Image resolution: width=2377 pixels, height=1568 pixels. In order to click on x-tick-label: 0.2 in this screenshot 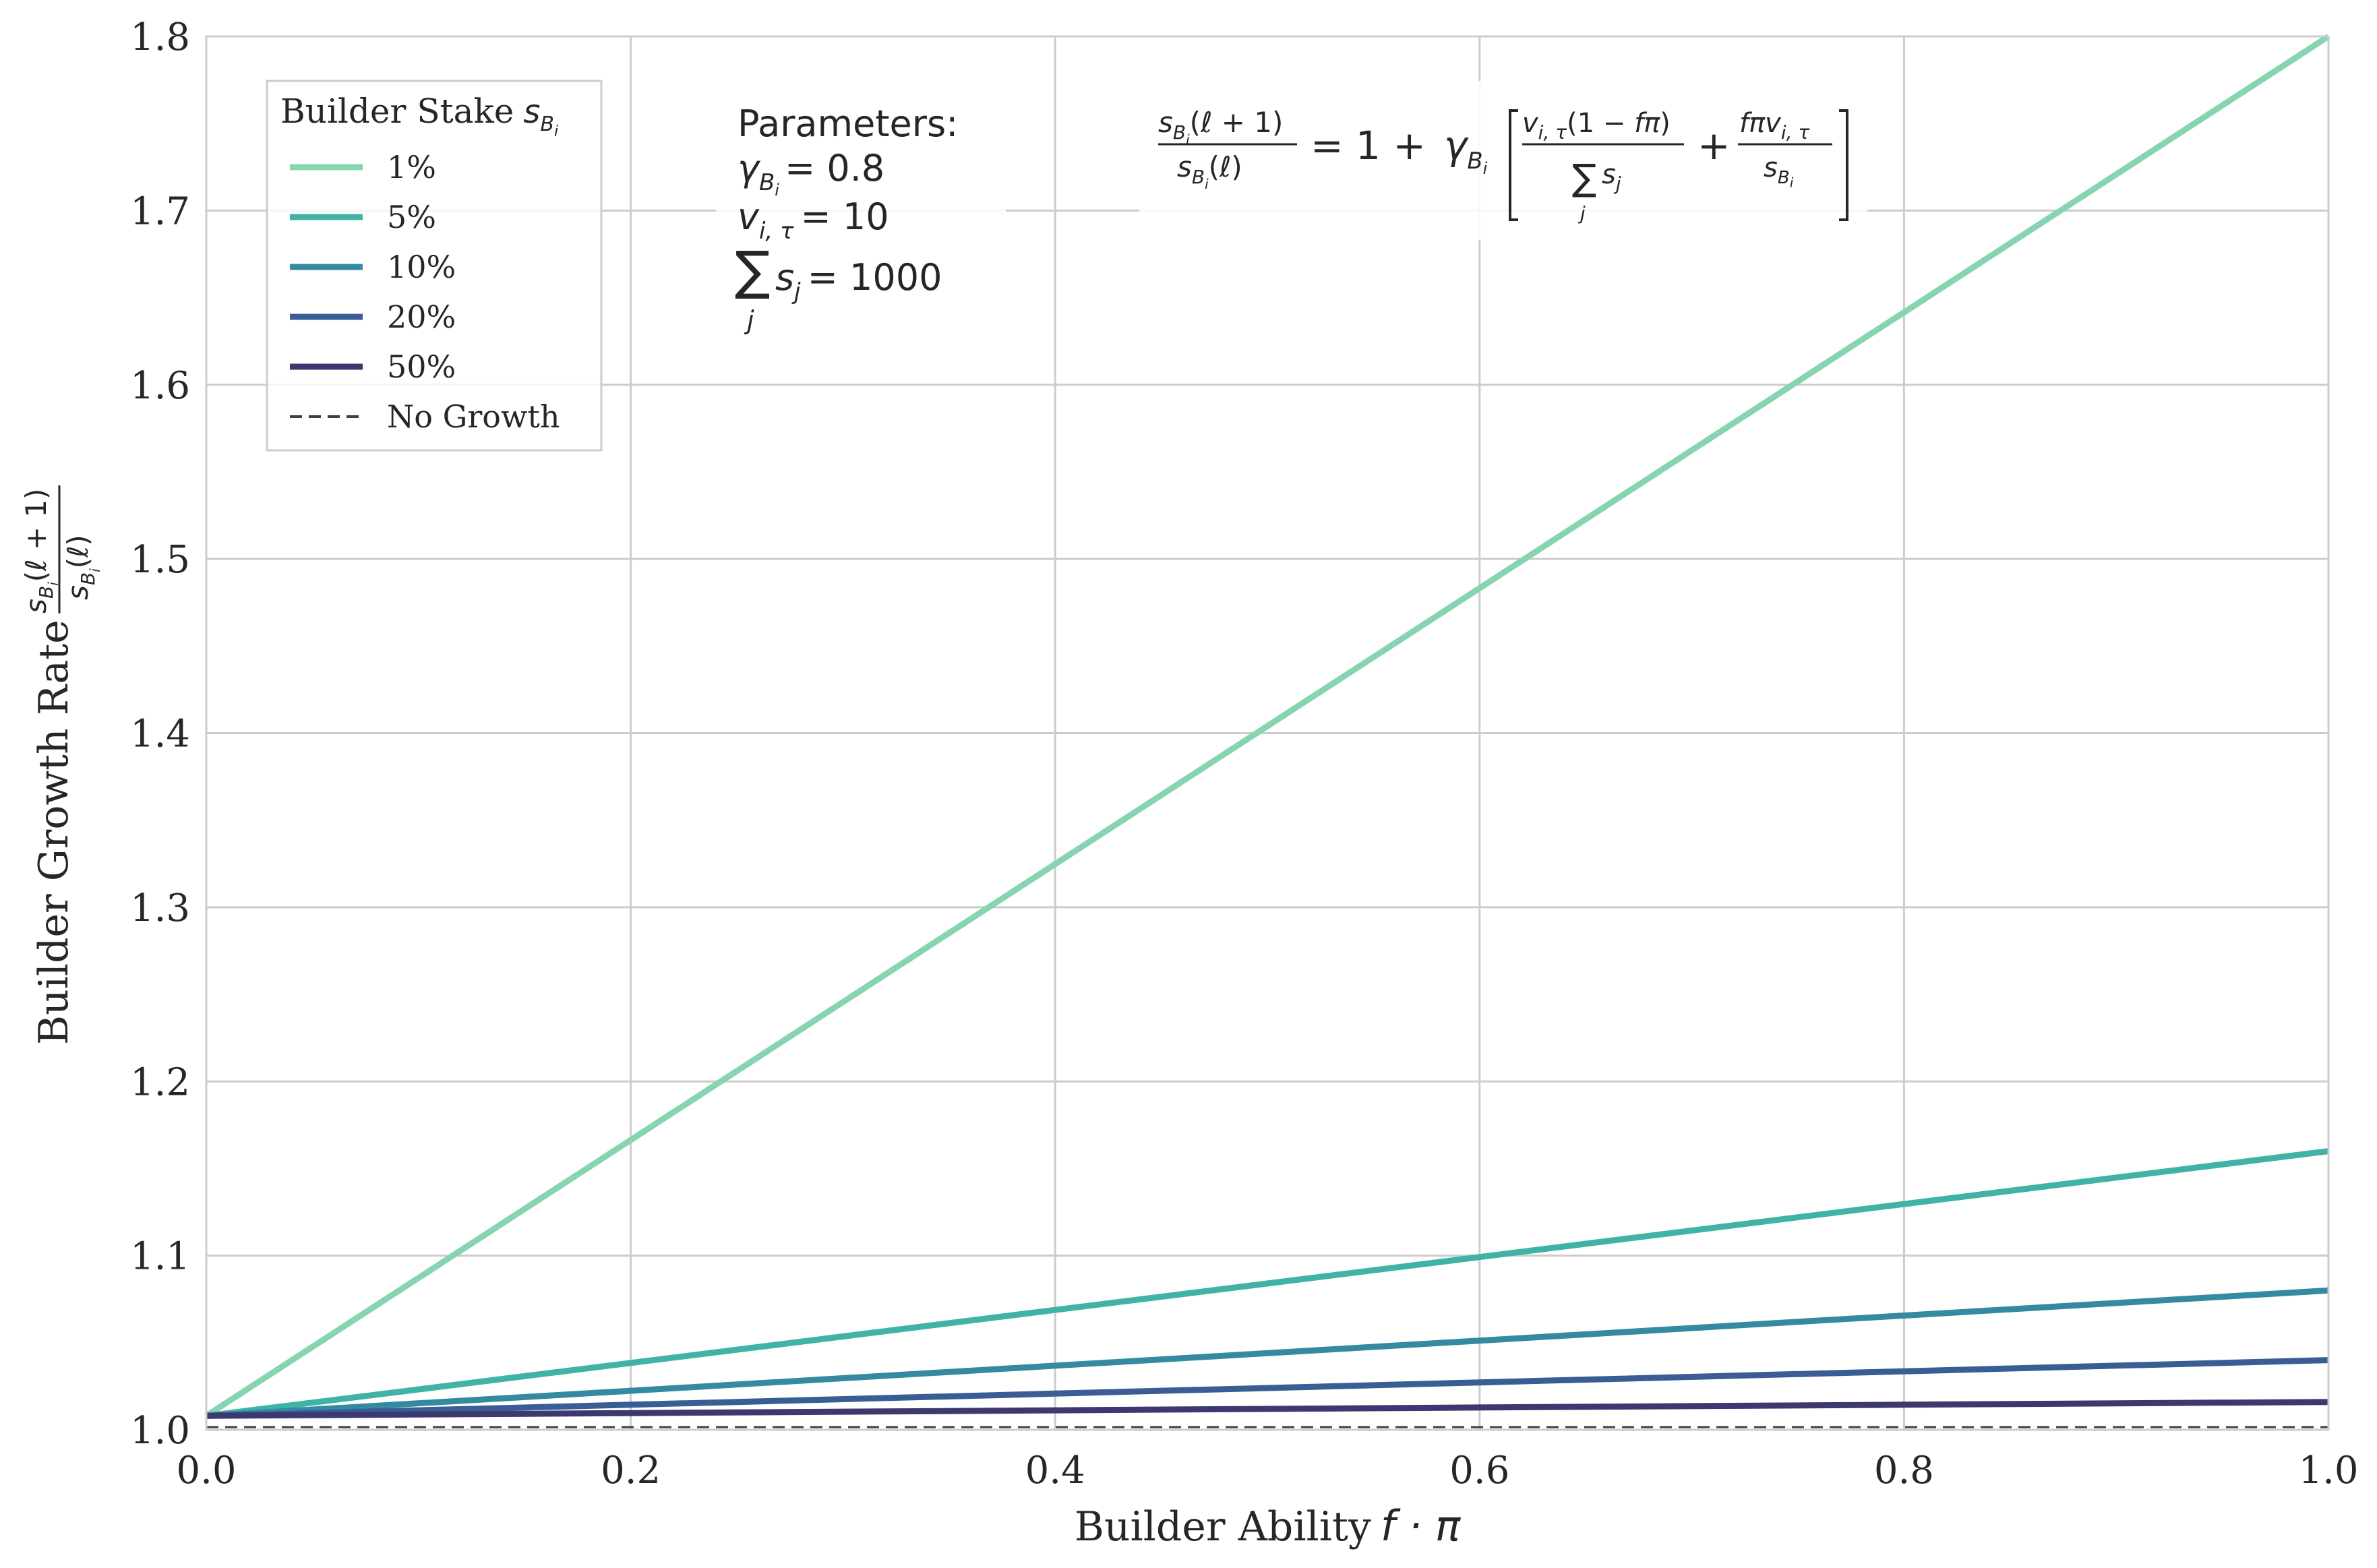, I will do `click(631, 1470)`.